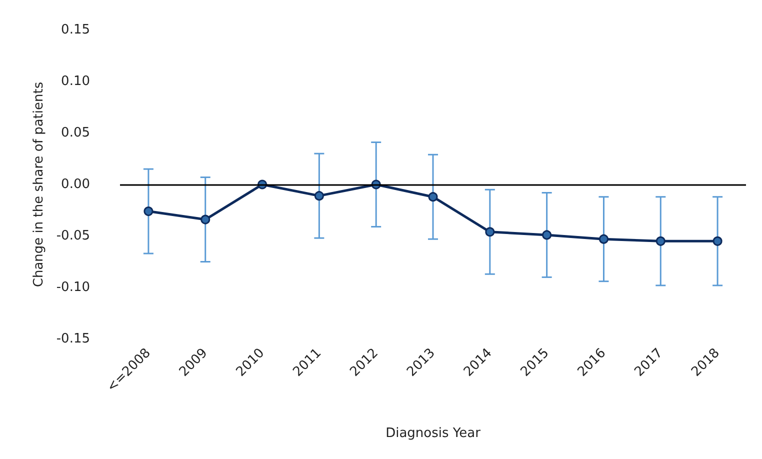  What do you see at coordinates (434, 433) in the screenshot?
I see `x-axis-title: Diagnosis Year` at bounding box center [434, 433].